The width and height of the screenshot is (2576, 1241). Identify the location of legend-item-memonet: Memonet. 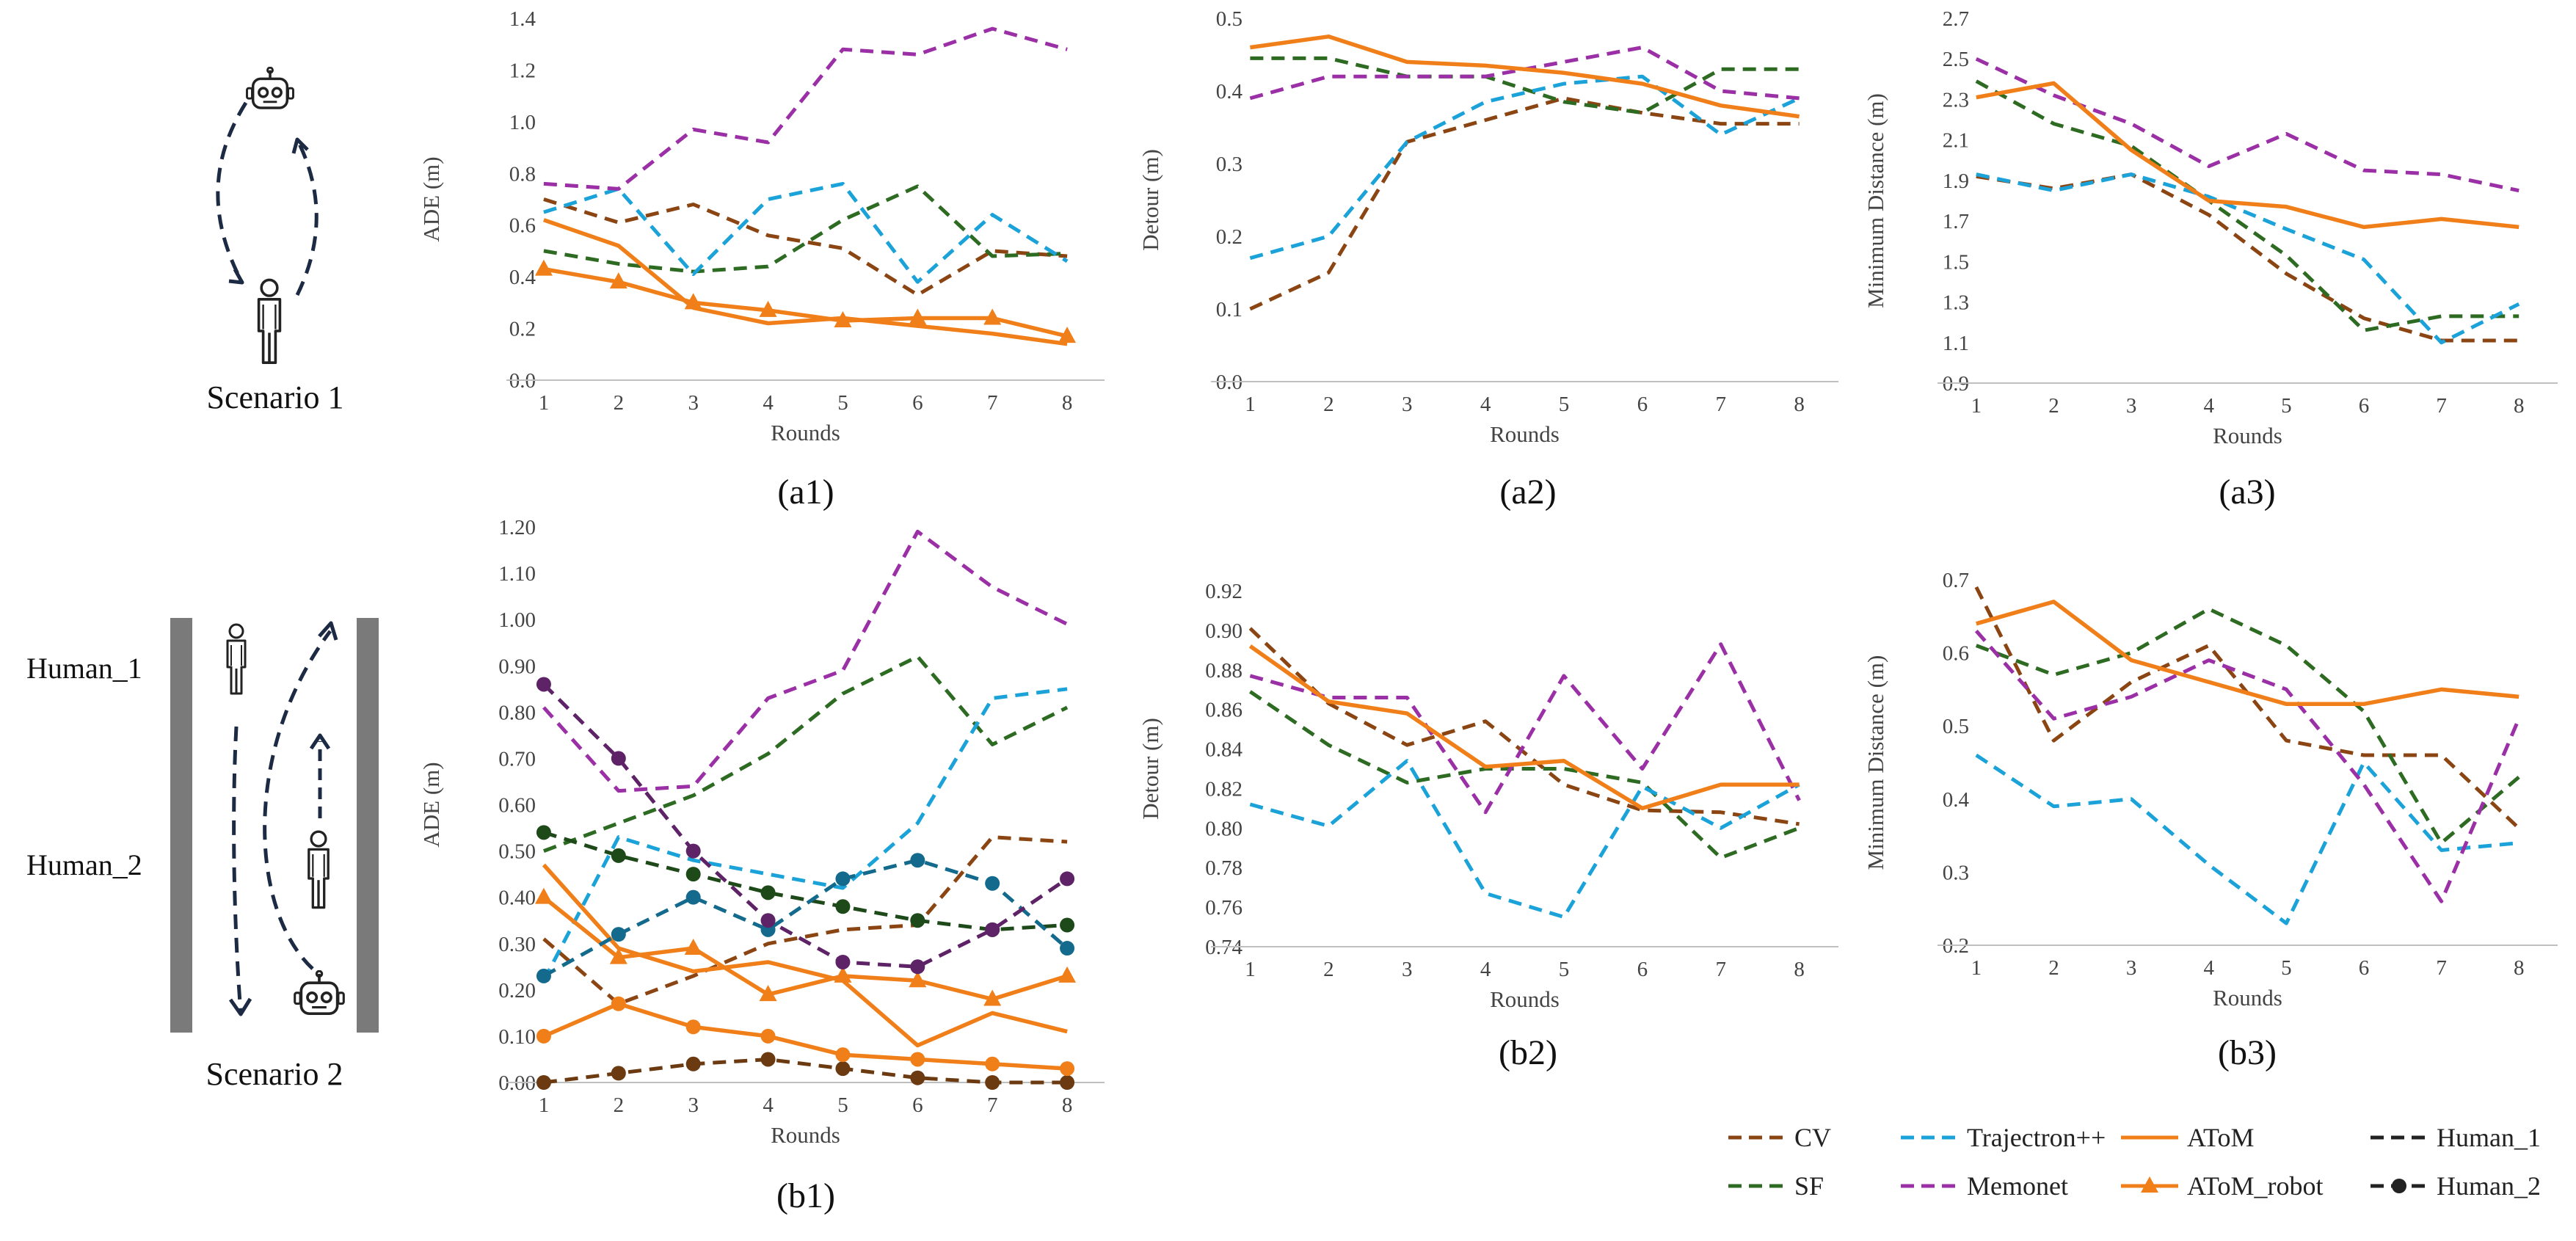
(1984, 1186).